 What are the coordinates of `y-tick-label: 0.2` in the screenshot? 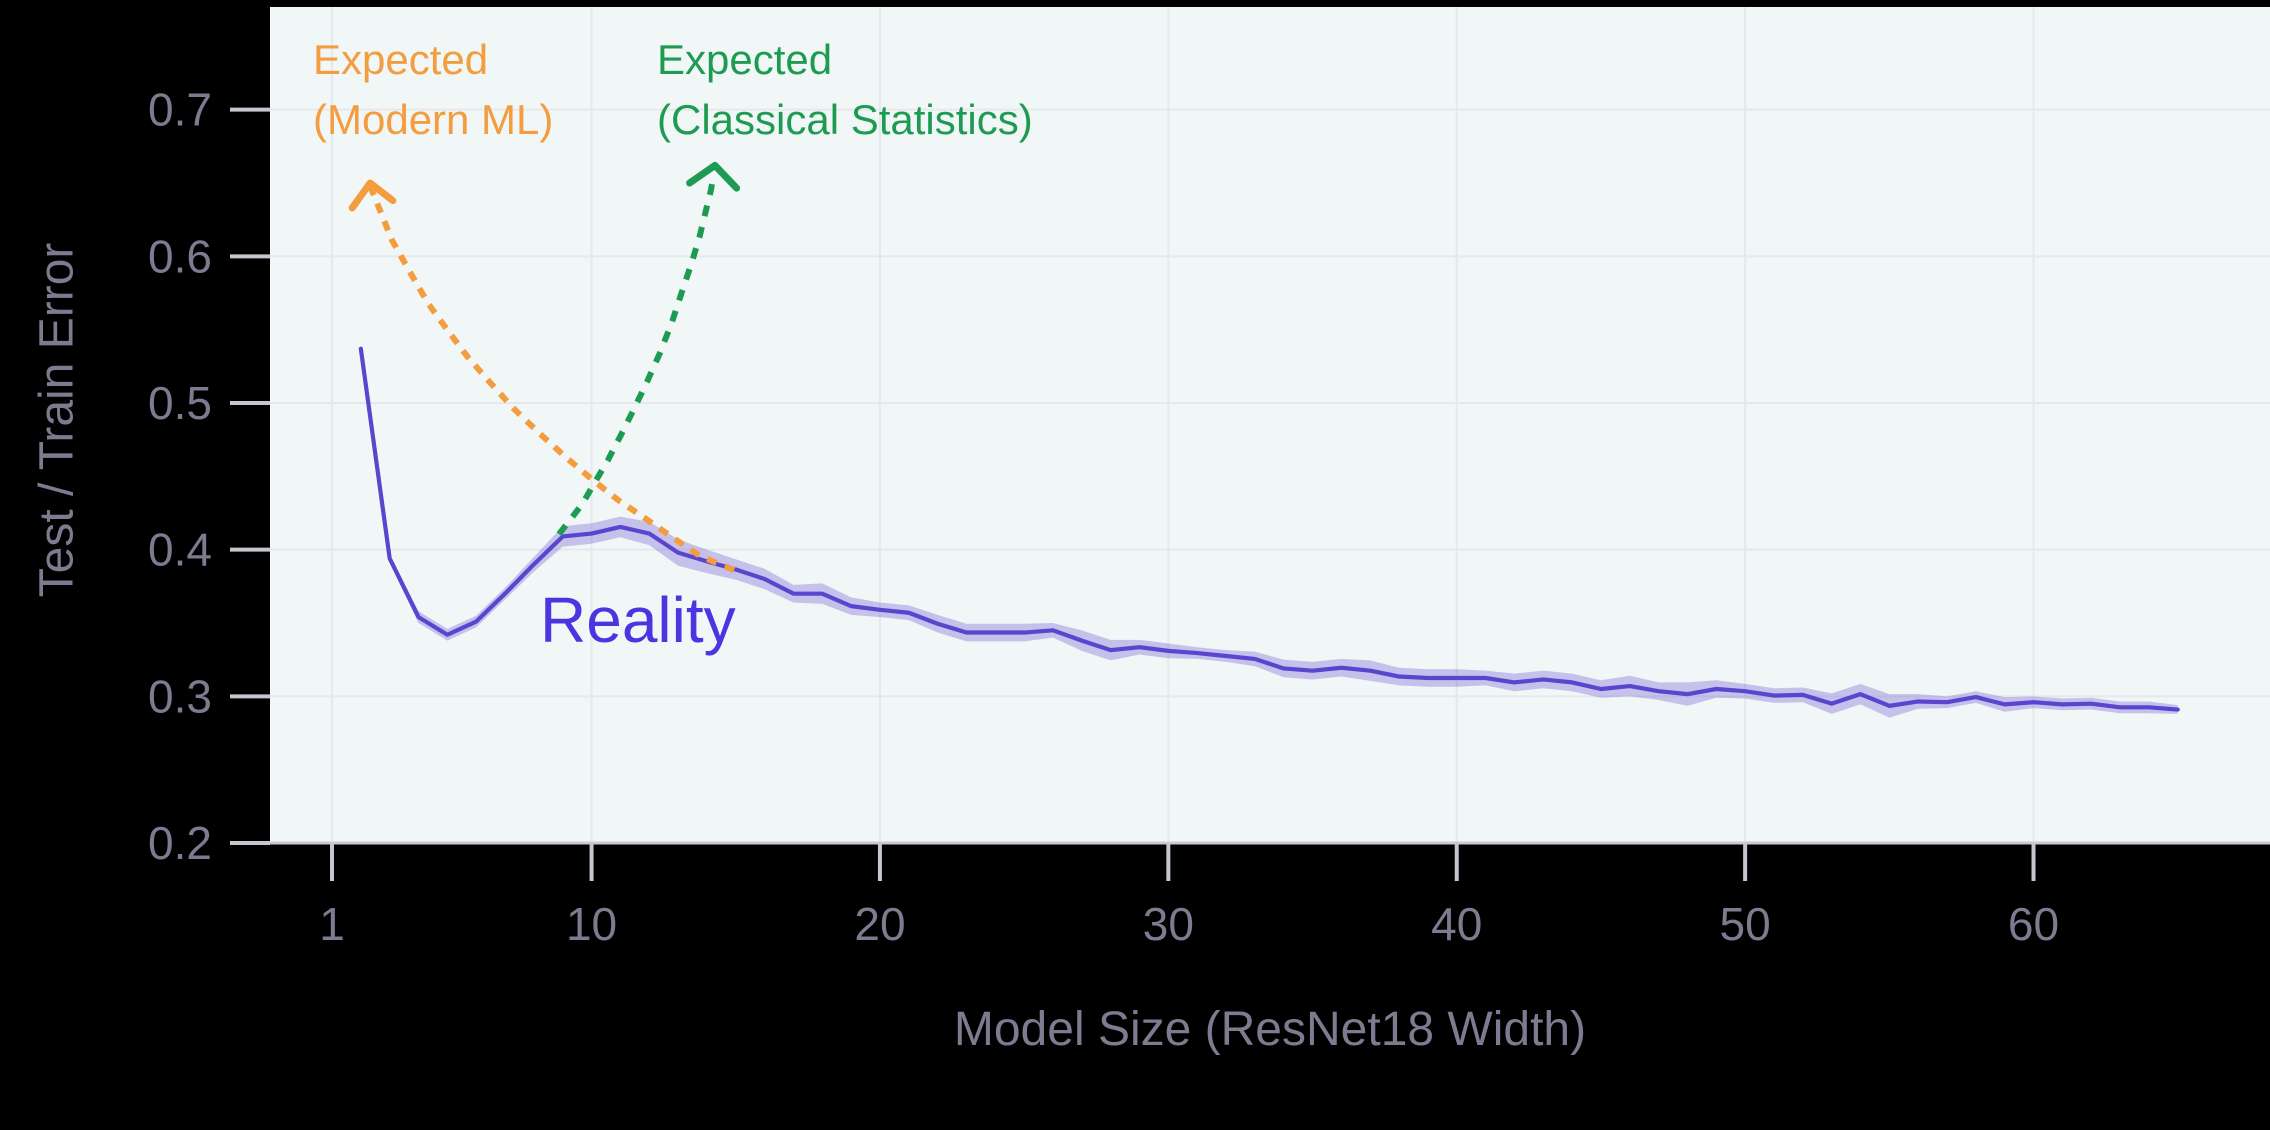 It's located at (180, 843).